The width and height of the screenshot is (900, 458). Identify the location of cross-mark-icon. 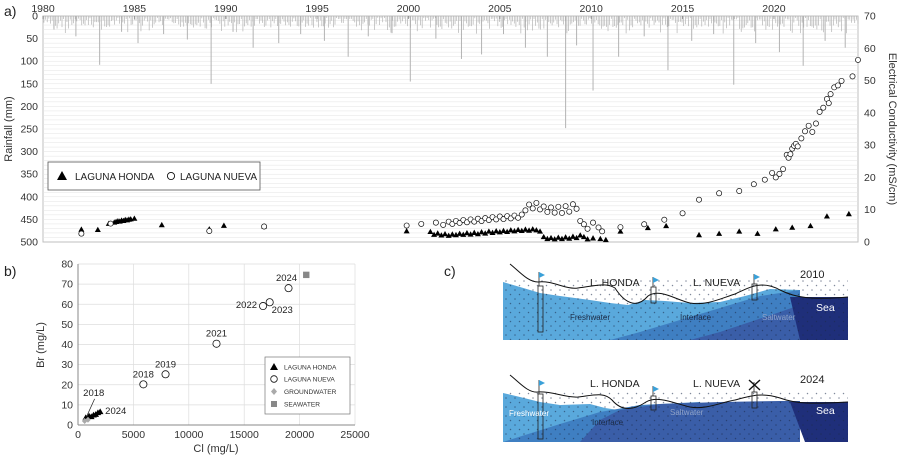
(754, 385).